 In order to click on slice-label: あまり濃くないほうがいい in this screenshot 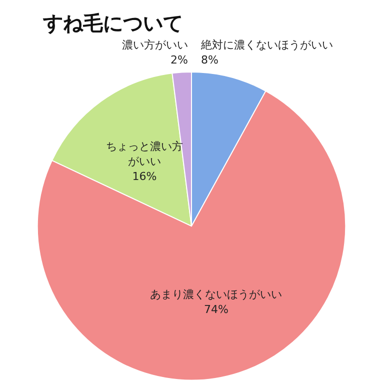, I will do `click(216, 295)`.